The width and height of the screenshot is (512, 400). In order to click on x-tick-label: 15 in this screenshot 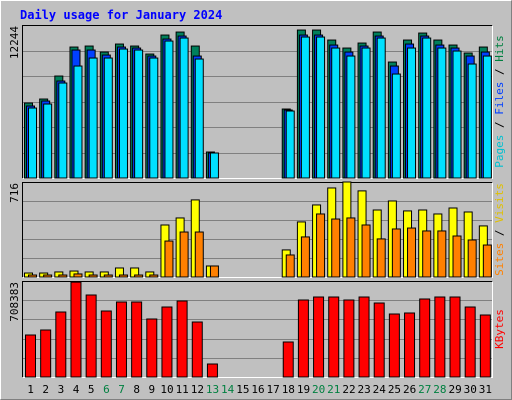, I will do `click(242, 389)`.